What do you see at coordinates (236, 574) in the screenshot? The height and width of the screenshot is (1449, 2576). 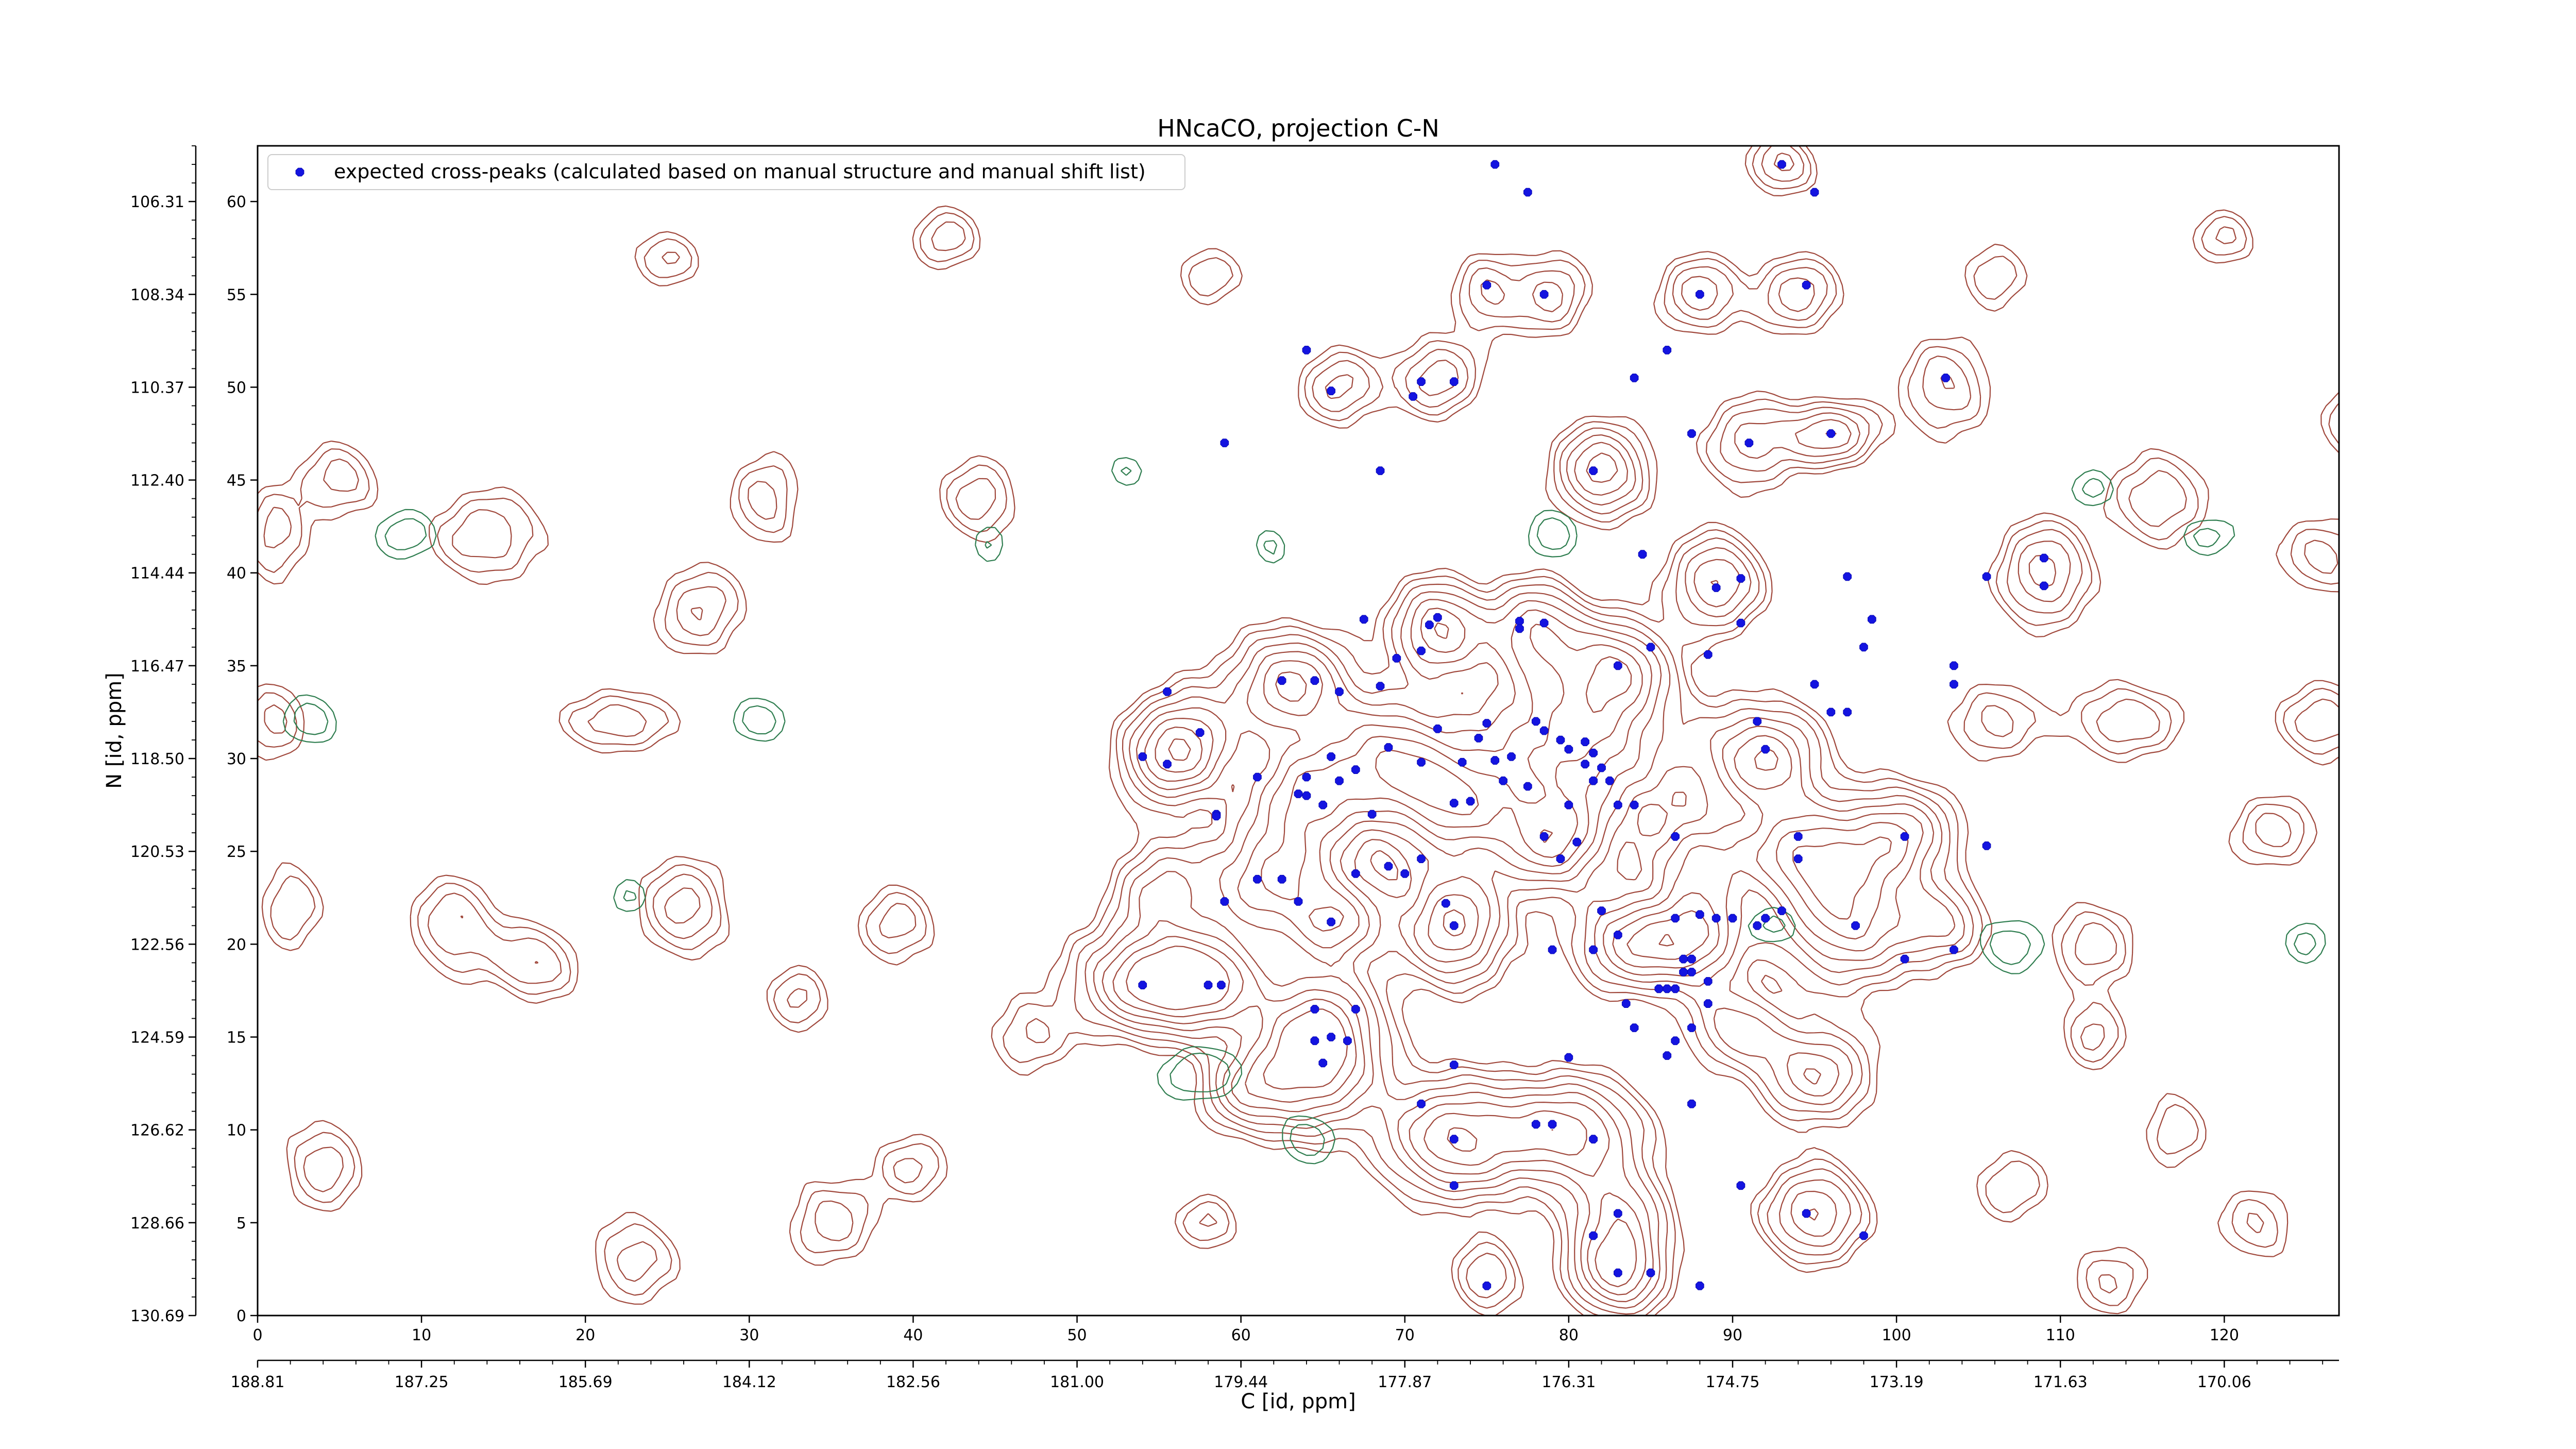 I see `y-index-tick-label: 40` at bounding box center [236, 574].